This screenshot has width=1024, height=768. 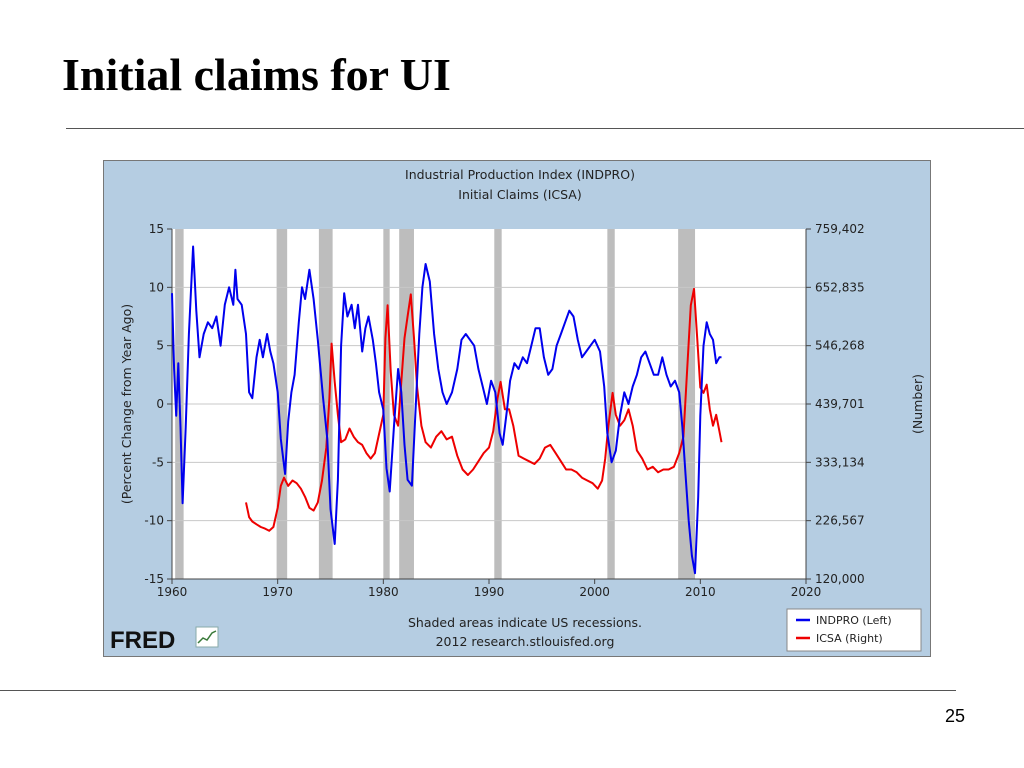 What do you see at coordinates (160, 404) in the screenshot?
I see `y-left-tick-label: 0` at bounding box center [160, 404].